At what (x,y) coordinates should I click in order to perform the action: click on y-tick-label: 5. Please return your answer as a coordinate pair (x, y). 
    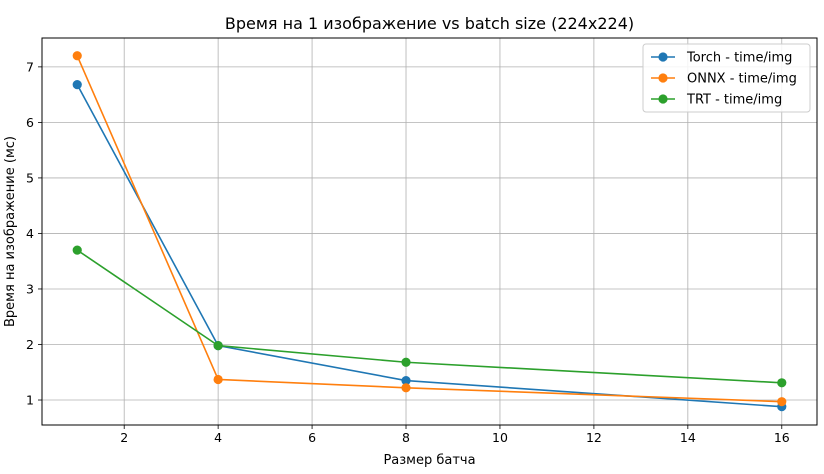
    Looking at the image, I should click on (30, 177).